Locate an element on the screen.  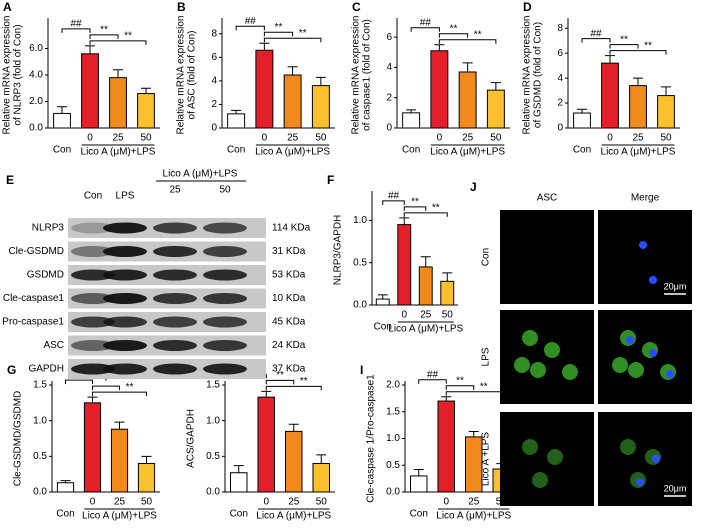
y-tick-label: 2.0 is located at coordinates (36, 101).